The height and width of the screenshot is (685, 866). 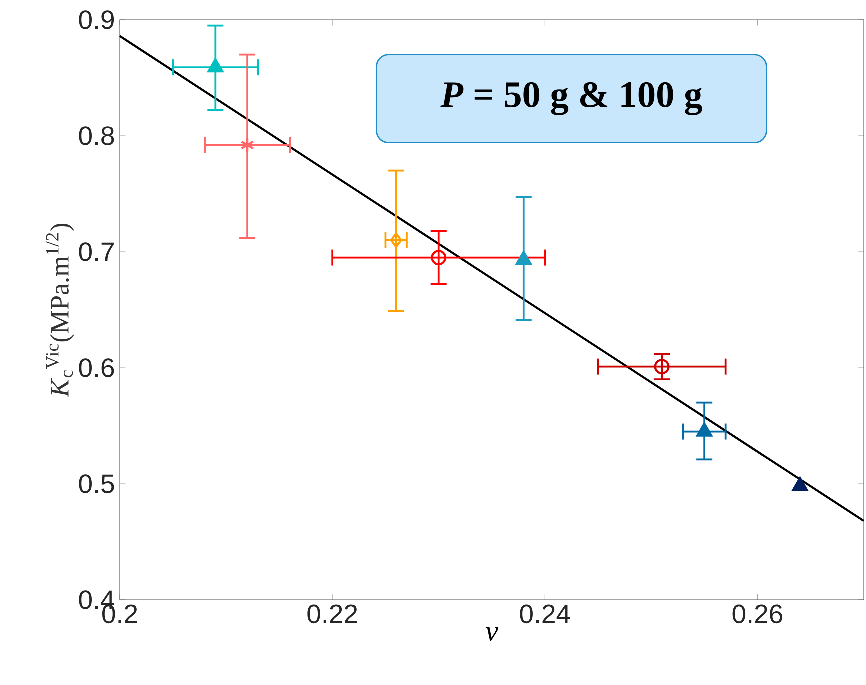 I want to click on y-axis-title: K$_{c}$$^{Vic}$(MPa.m$^{1/2}$), so click(x=60, y=311).